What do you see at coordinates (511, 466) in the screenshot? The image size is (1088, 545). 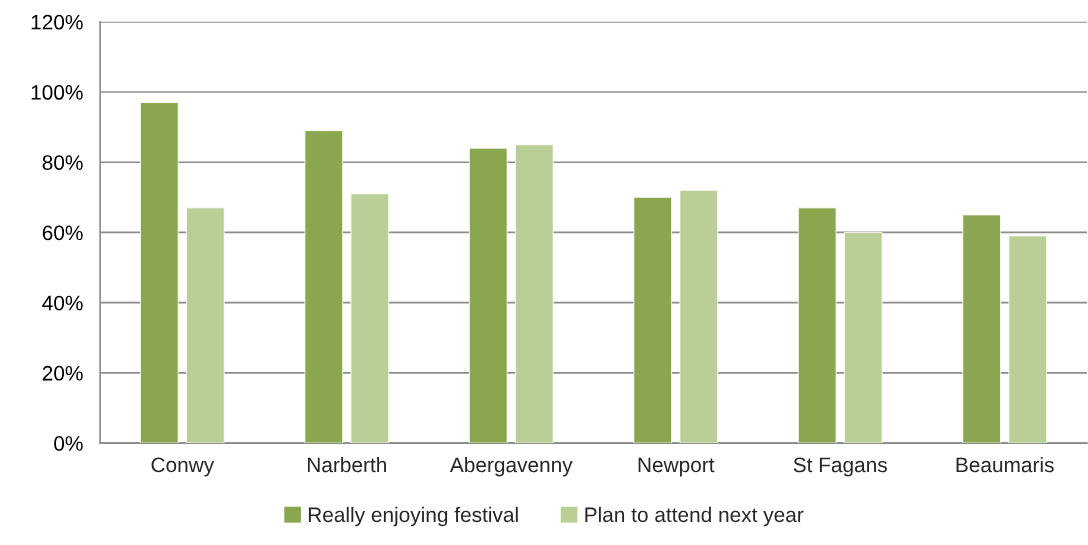 I see `x-tick-label: Abergavenny` at bounding box center [511, 466].